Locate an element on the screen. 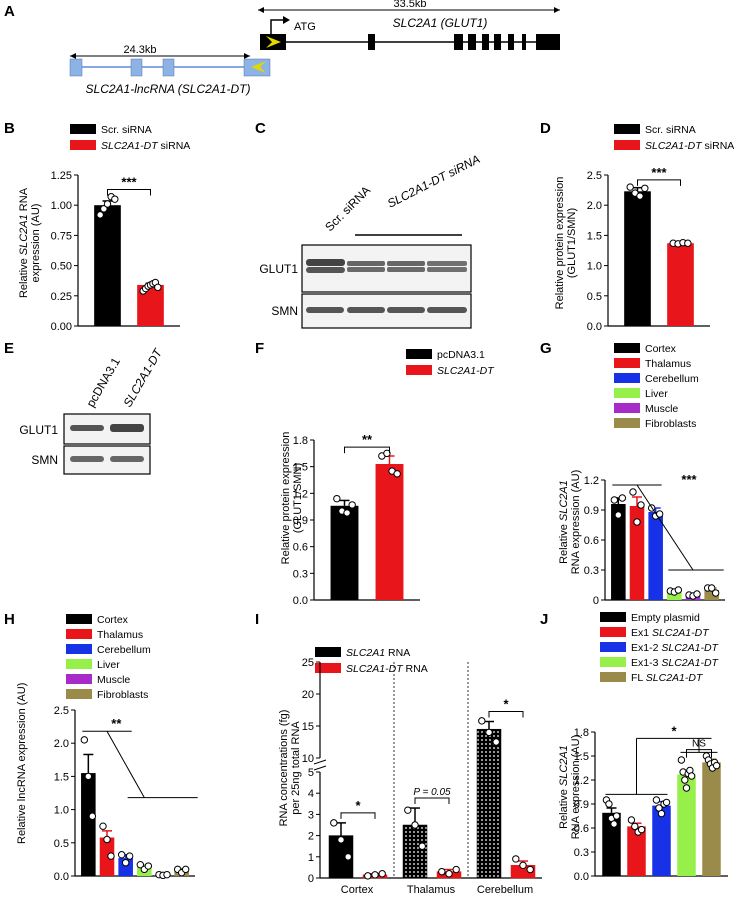  y-tick-label: 2.0 is located at coordinates (61, 744).